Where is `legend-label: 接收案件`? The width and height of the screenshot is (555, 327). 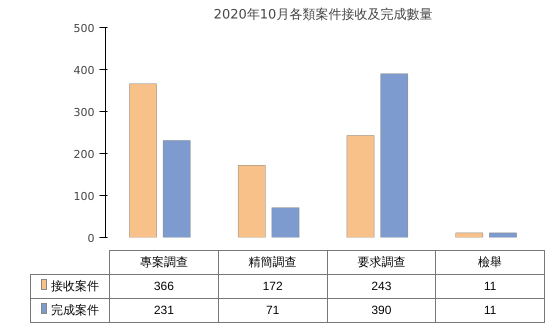 legend-label: 接收案件 is located at coordinates (70, 286).